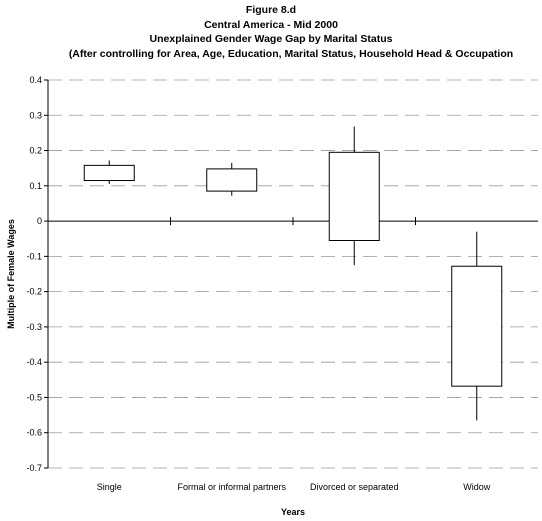 The width and height of the screenshot is (542, 521). What do you see at coordinates (34, 256) in the screenshot?
I see `y-tick-label: -0.1` at bounding box center [34, 256].